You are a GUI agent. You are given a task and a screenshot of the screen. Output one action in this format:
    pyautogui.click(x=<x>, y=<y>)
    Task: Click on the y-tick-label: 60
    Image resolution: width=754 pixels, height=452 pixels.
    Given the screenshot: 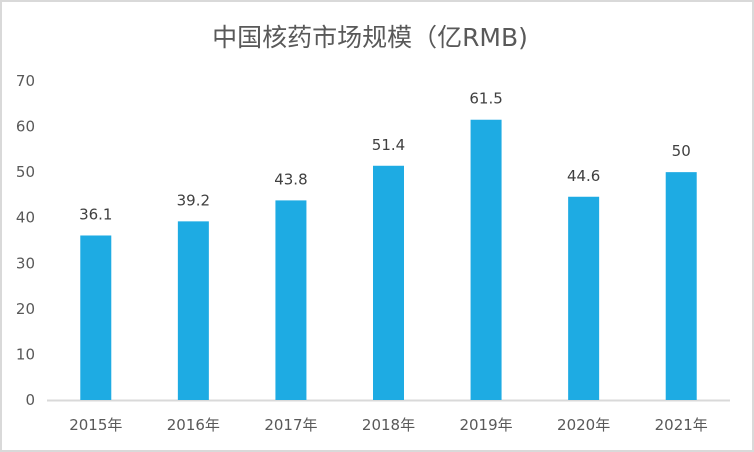 What is the action you would take?
    pyautogui.click(x=25, y=127)
    